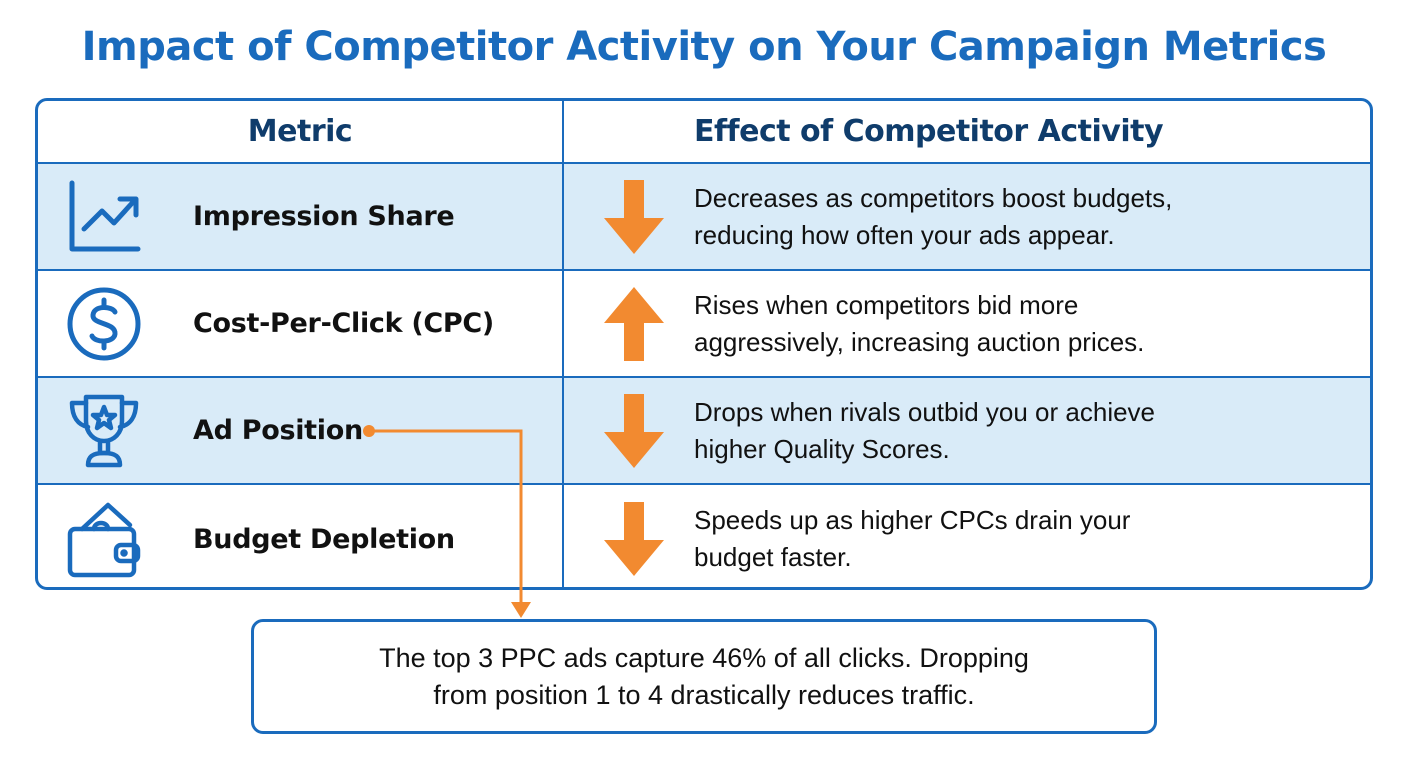 Image resolution: width=1408 pixels, height=768 pixels. I want to click on table-header-row: Metric Effect of Competitor Activity, so click(704, 132).